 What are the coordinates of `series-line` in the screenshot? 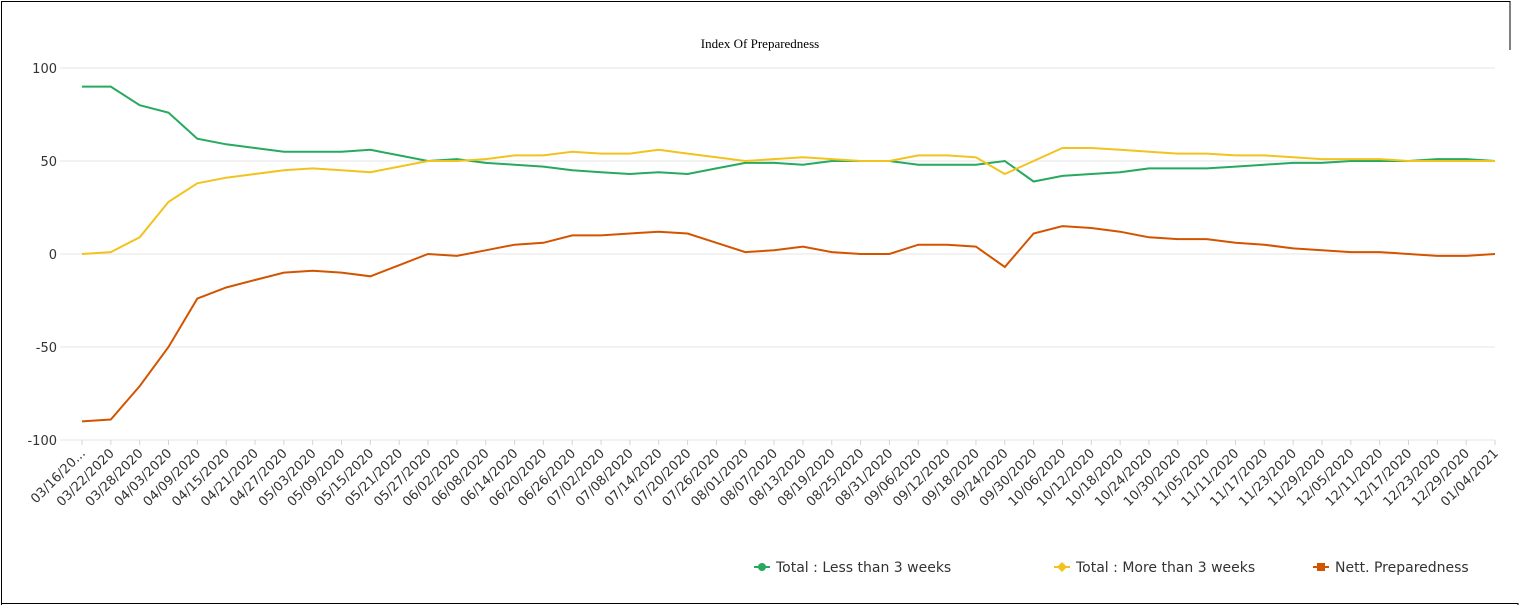 It's located at (789, 134).